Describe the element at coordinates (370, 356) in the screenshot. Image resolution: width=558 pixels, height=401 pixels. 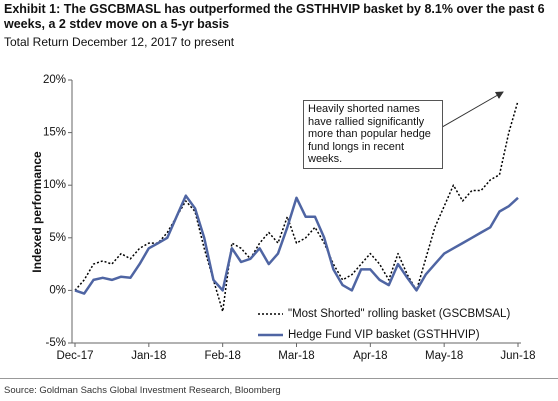
I see `x-tick-label: Apr-18` at that location.